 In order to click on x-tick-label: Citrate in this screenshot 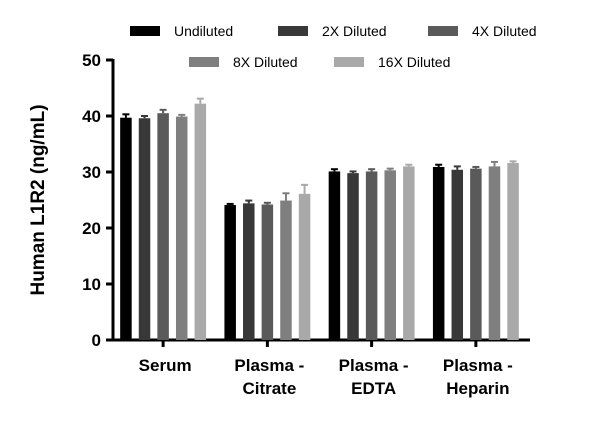, I will do `click(269, 388)`.